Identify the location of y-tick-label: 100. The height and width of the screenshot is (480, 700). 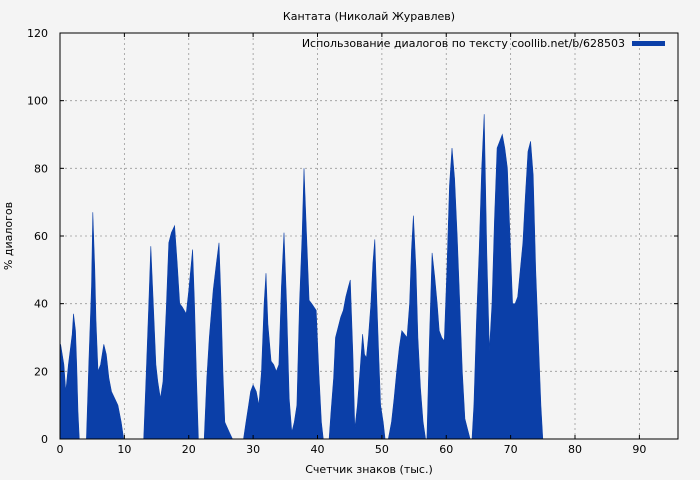
(37, 101).